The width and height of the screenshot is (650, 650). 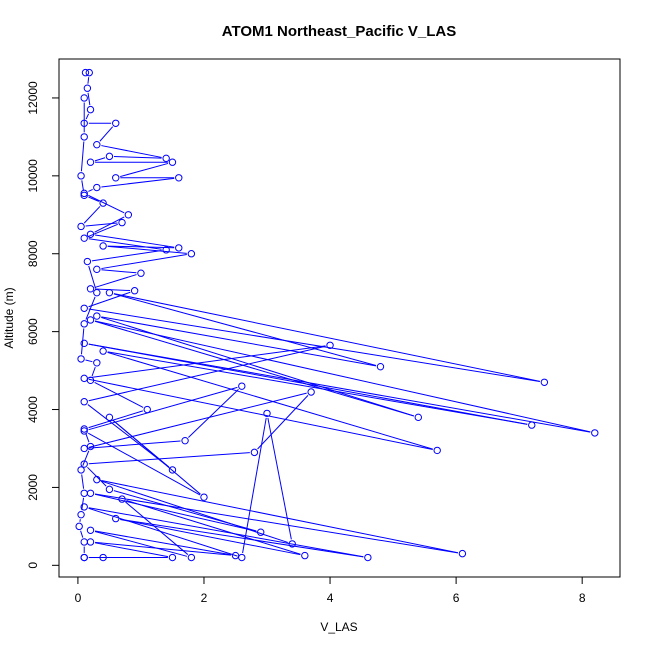 I want to click on x-tick-label: 6, so click(x=456, y=598).